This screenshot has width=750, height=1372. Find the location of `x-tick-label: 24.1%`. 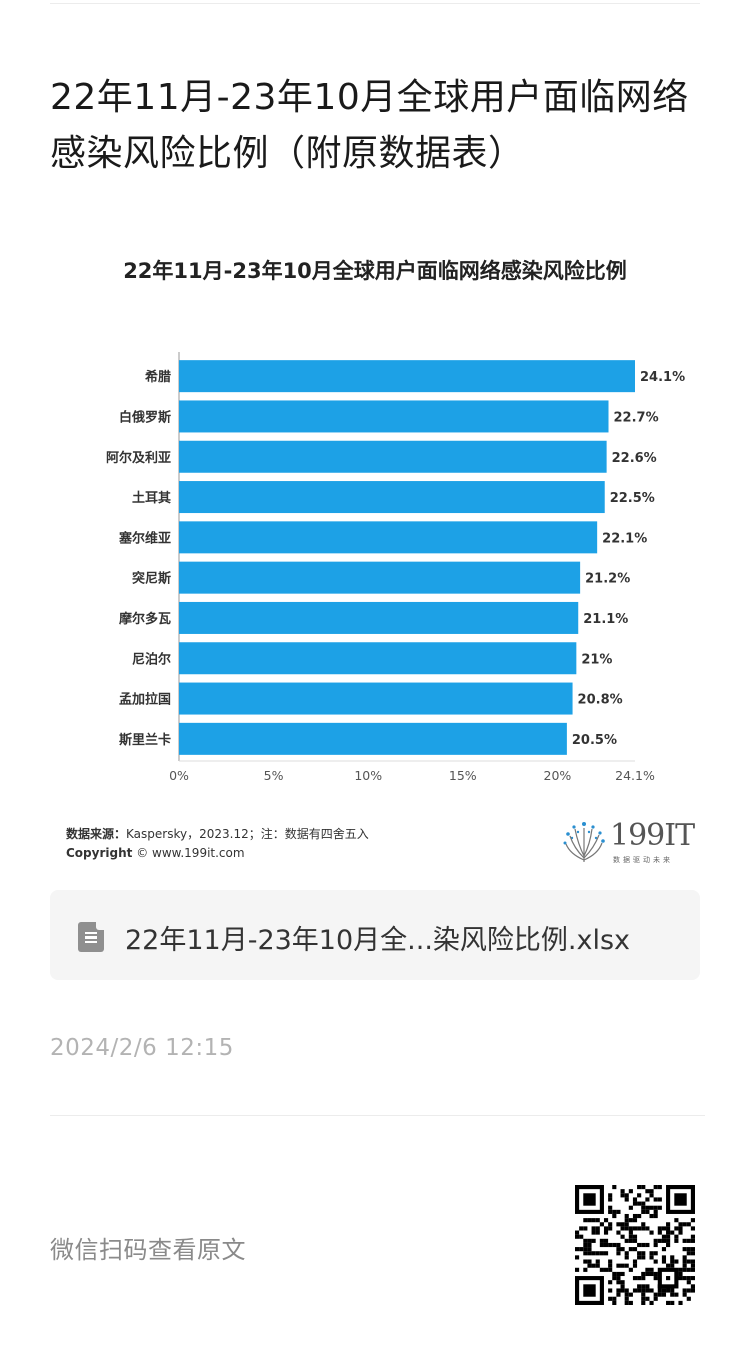

x-tick-label: 24.1% is located at coordinates (635, 775).